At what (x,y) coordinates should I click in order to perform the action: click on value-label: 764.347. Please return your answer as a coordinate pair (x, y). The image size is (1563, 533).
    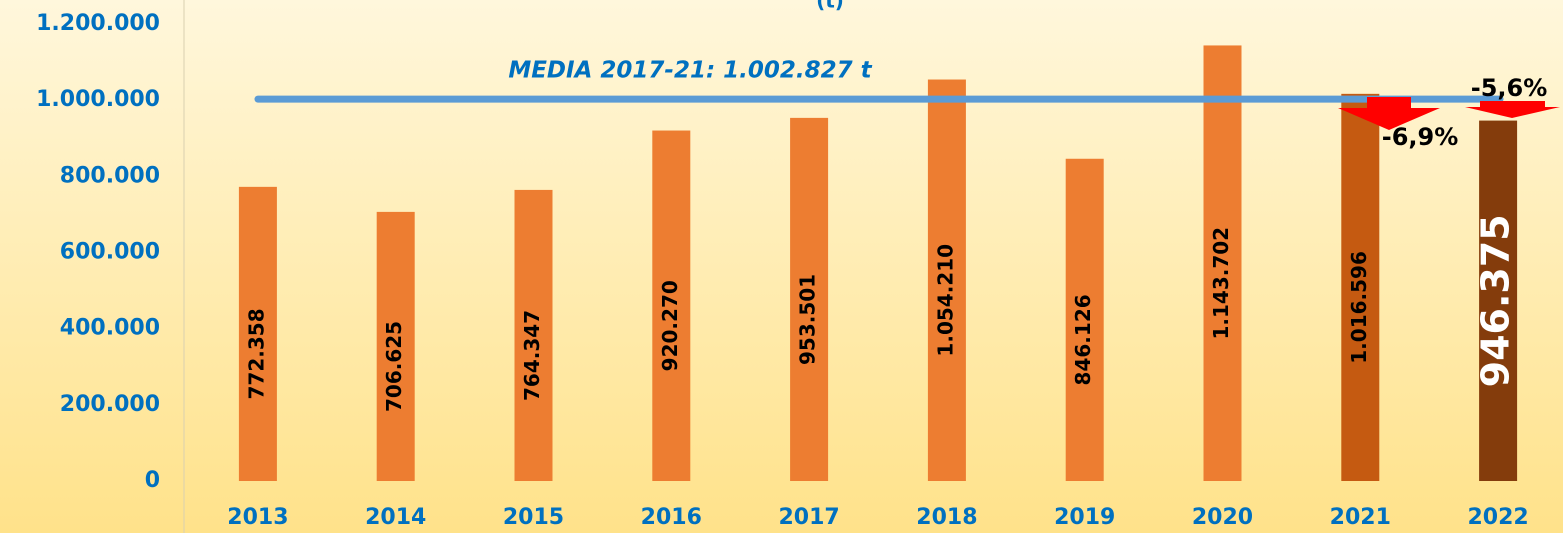
    Looking at the image, I should click on (532, 355).